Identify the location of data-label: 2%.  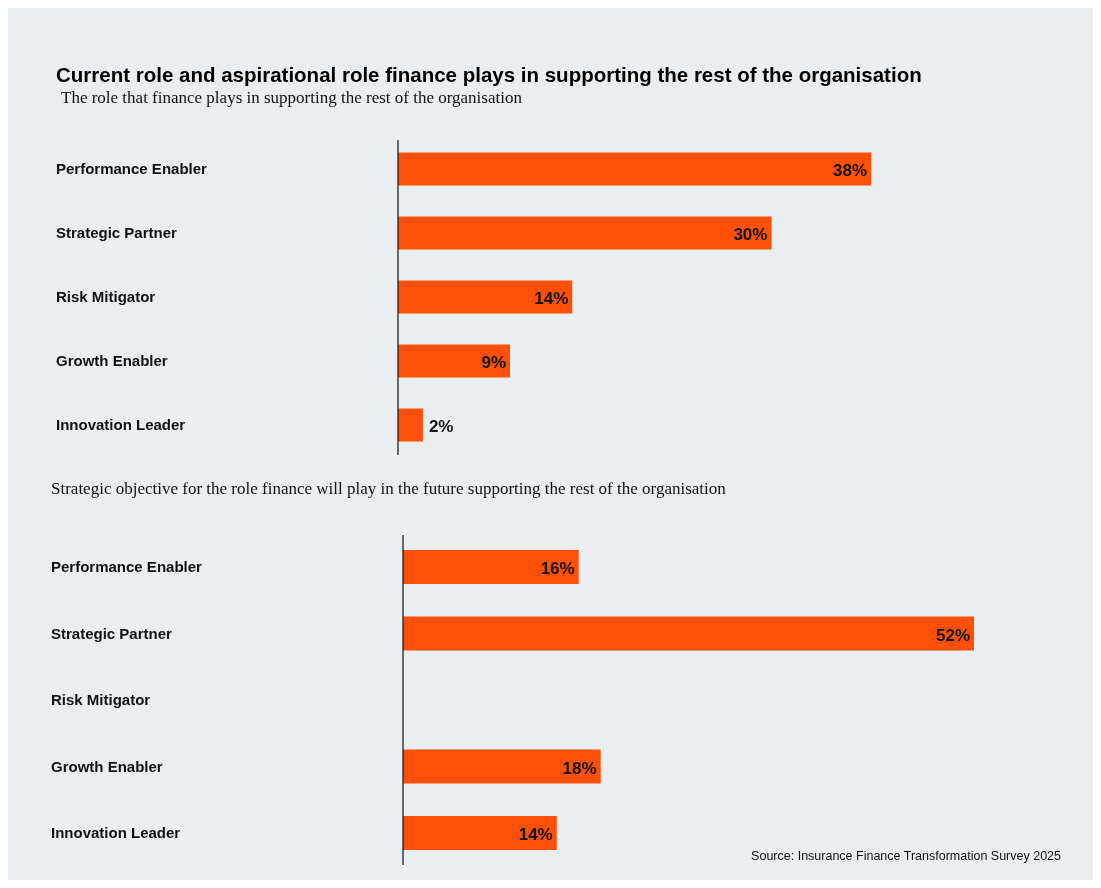
(441, 426).